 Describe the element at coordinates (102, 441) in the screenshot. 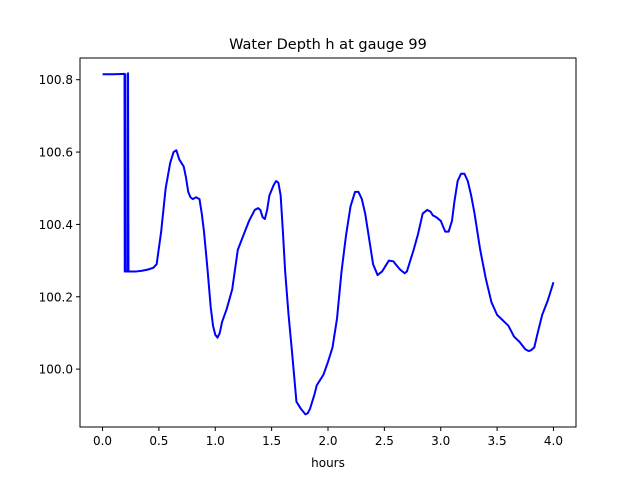

I see `x-tick-label: 0.0` at that location.